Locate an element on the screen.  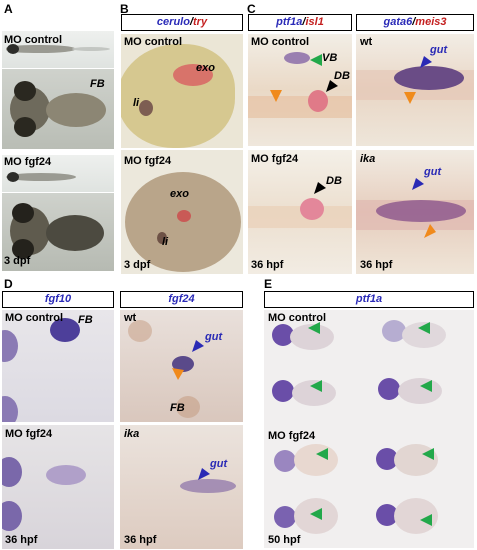
panel-a-image-control-dorsal is located at coordinates (58, 109).